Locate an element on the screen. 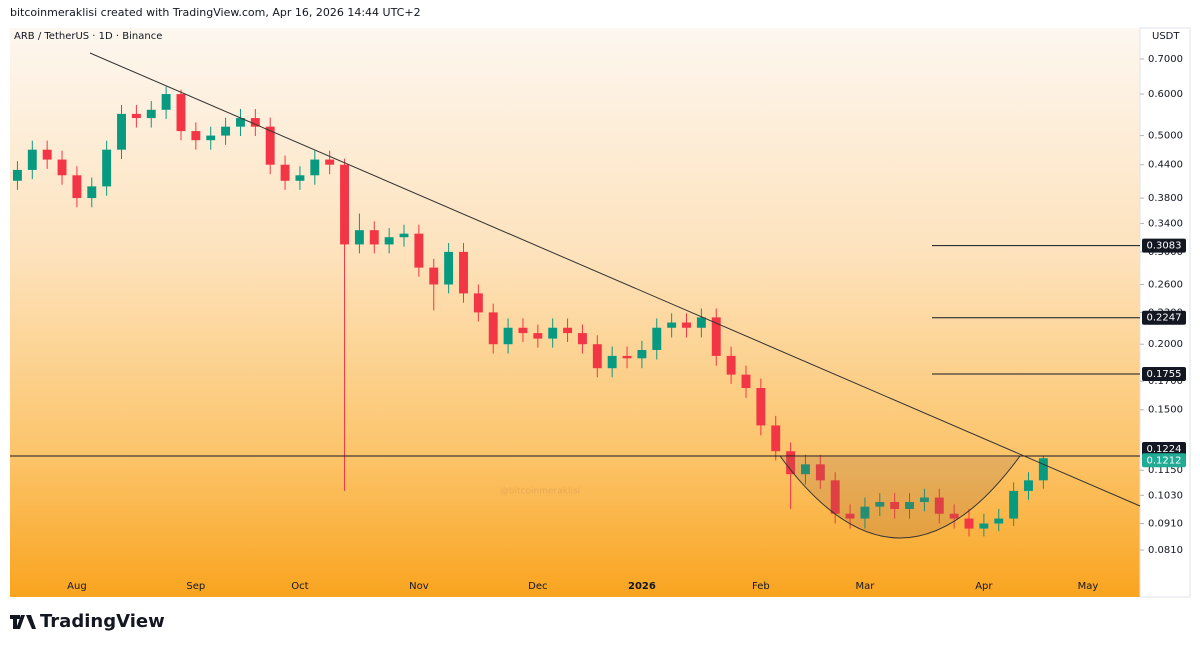 The width and height of the screenshot is (1200, 647). symbol-info: ARB / TetherUS · 1D · Binance is located at coordinates (88, 36).